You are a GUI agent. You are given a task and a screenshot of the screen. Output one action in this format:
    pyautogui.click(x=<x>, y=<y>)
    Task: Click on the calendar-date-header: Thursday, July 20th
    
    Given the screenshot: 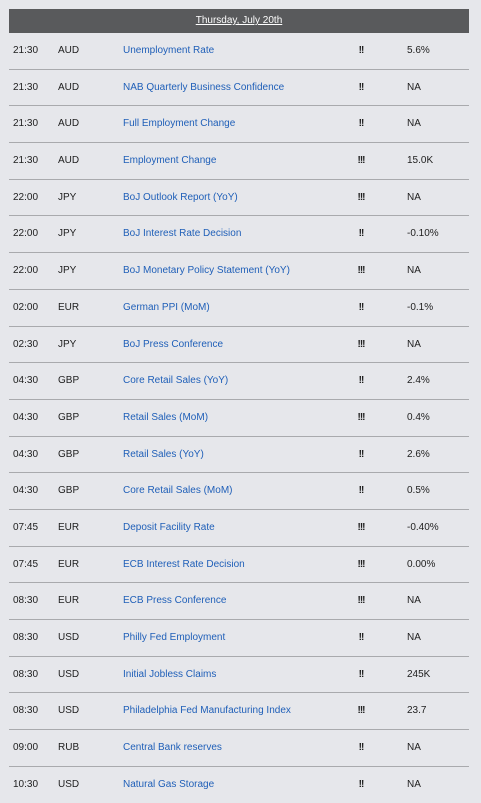 What is the action you would take?
    pyautogui.click(x=239, y=21)
    